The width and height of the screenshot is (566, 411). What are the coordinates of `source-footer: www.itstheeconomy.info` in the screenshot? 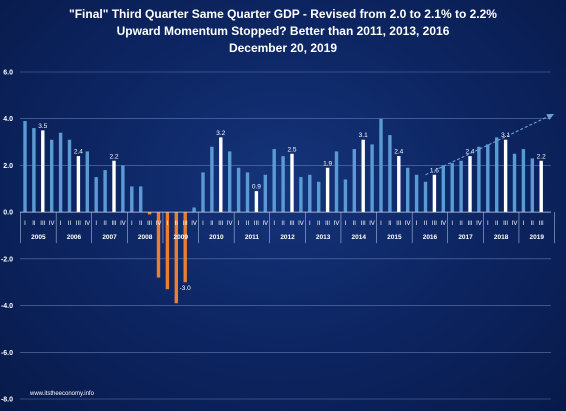 It's located at (62, 394).